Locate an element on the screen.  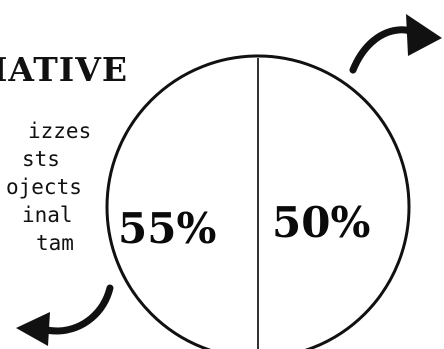
list-item: tam is located at coordinates (55, 243).